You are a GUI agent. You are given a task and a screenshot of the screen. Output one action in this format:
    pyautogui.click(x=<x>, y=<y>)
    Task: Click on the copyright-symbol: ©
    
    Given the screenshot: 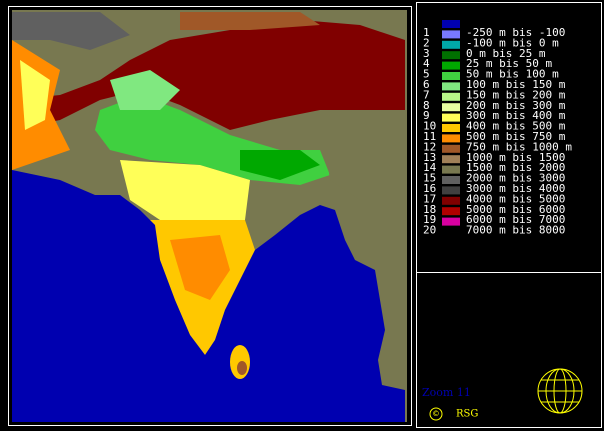 What is the action you would take?
    pyautogui.click(x=436, y=415)
    